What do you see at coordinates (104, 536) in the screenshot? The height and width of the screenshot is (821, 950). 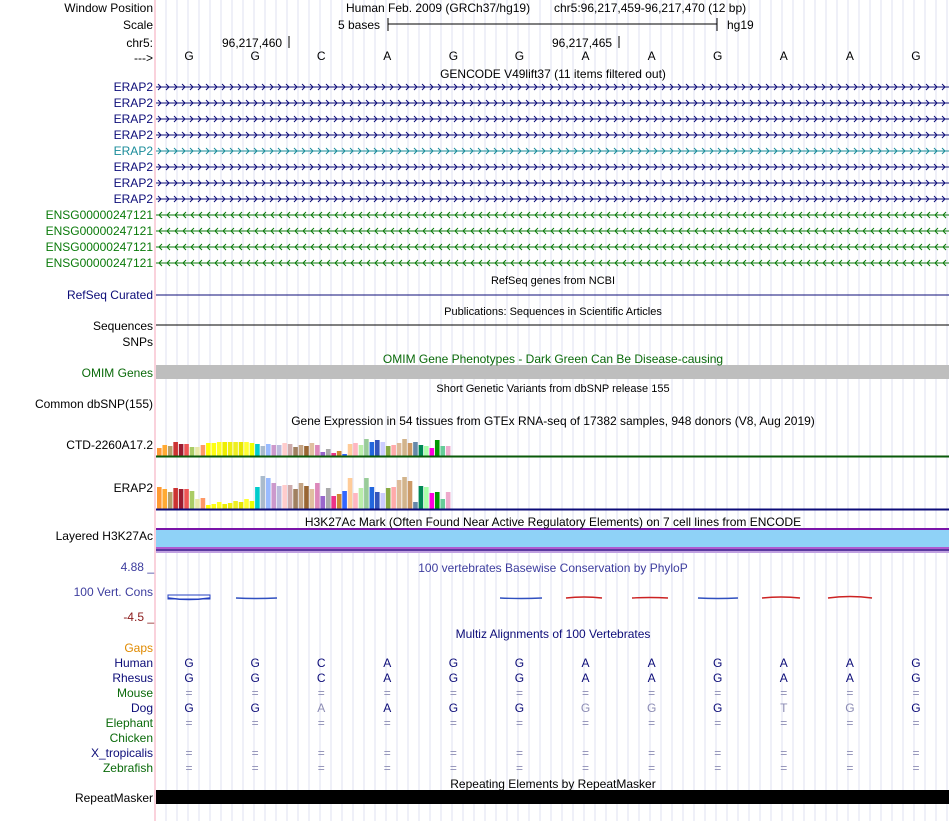 I see `h3k27ac-track-label: Layered H3K27Ac` at bounding box center [104, 536].